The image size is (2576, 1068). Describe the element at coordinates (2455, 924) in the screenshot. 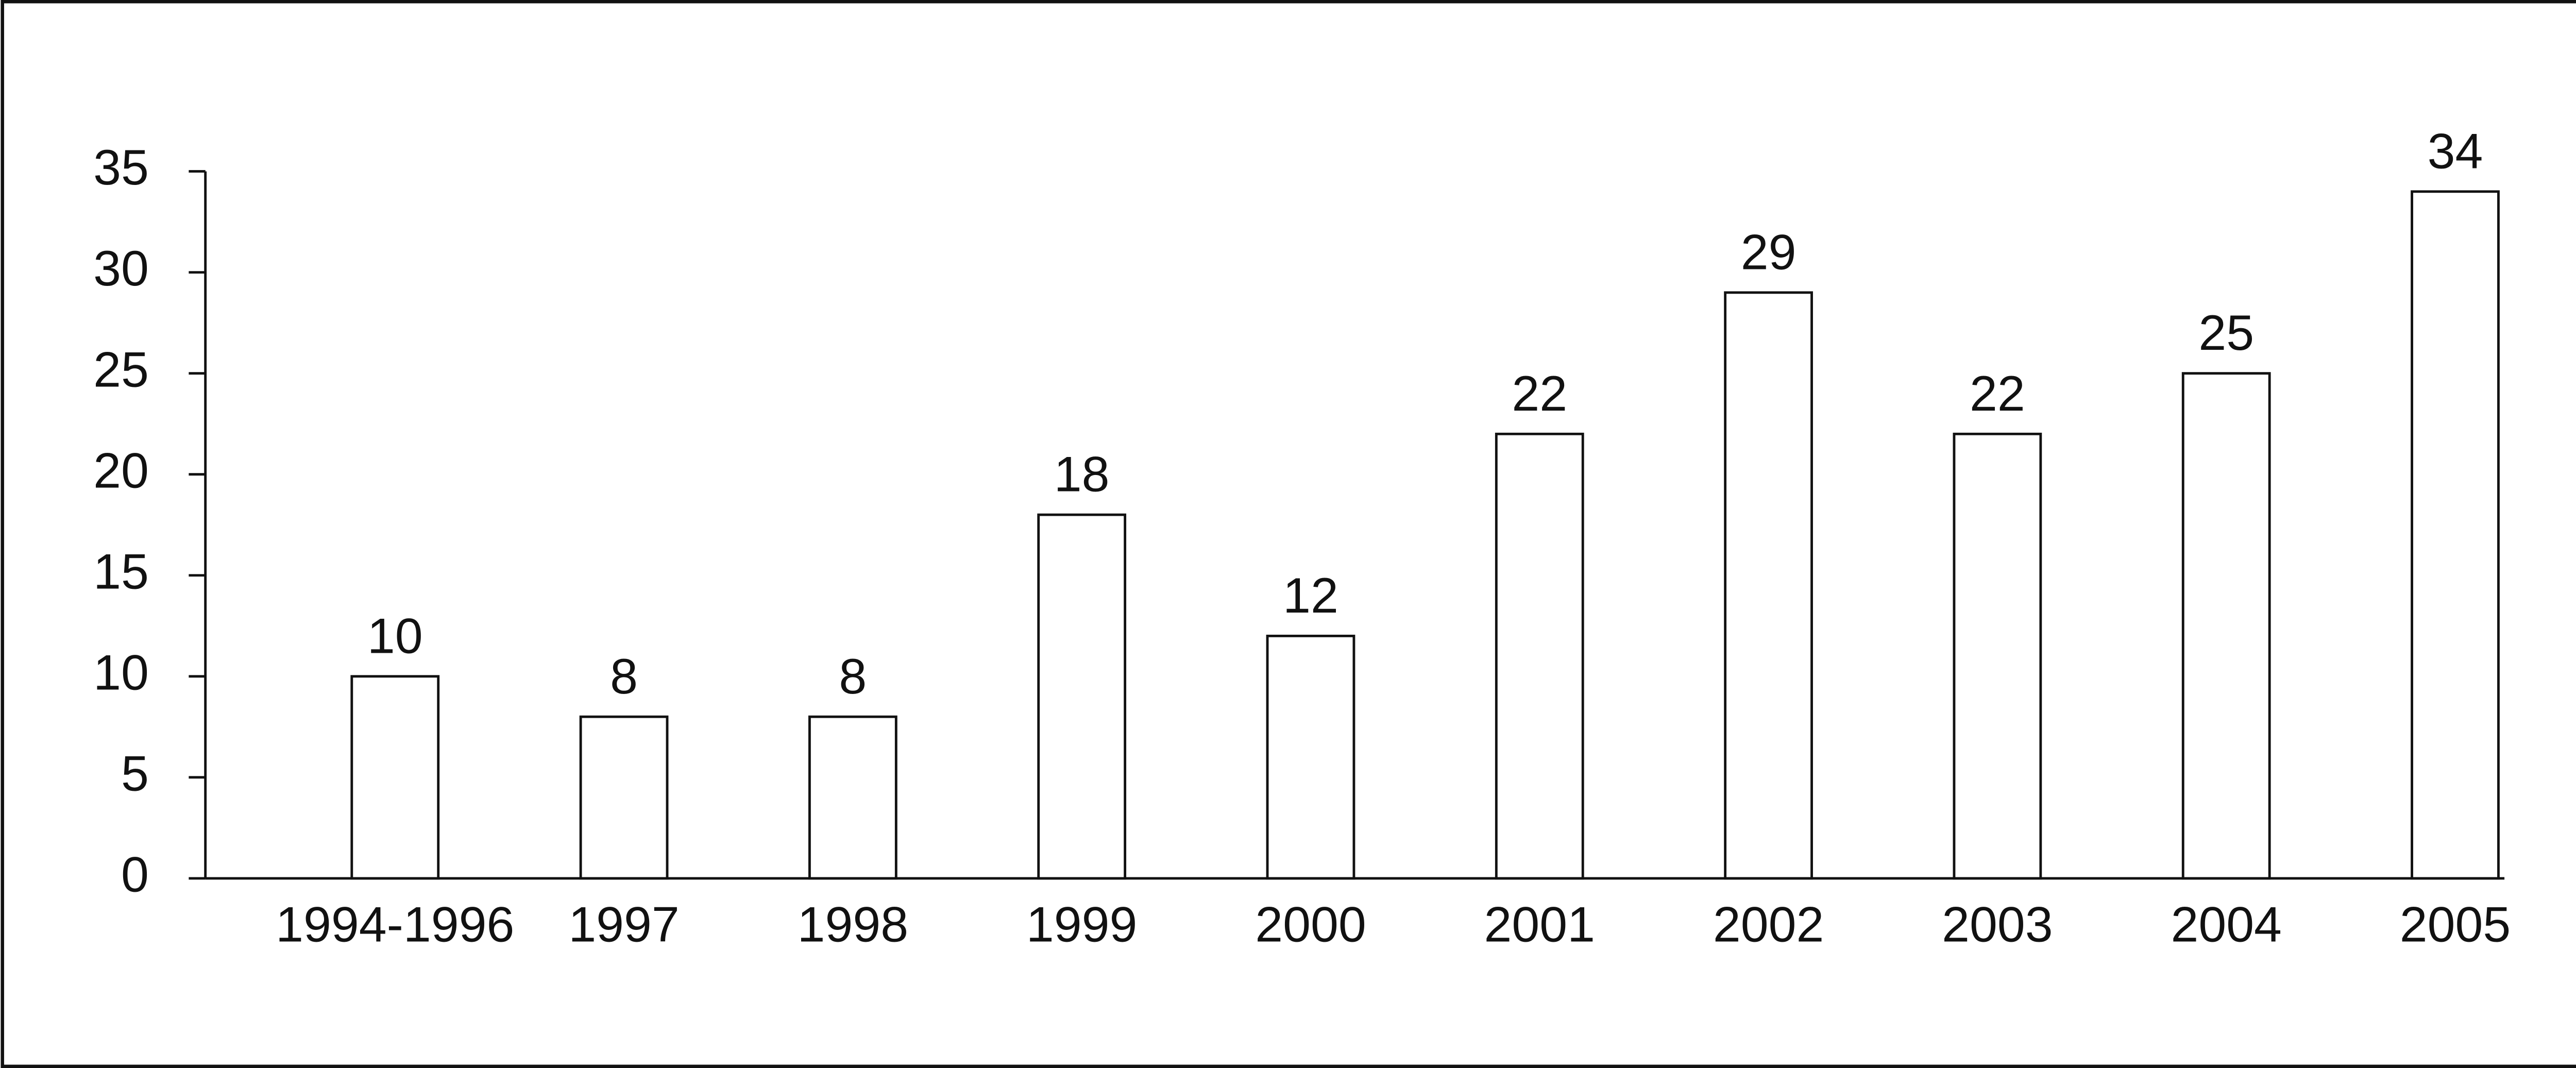

I see `x-tick-label: 2005` at that location.